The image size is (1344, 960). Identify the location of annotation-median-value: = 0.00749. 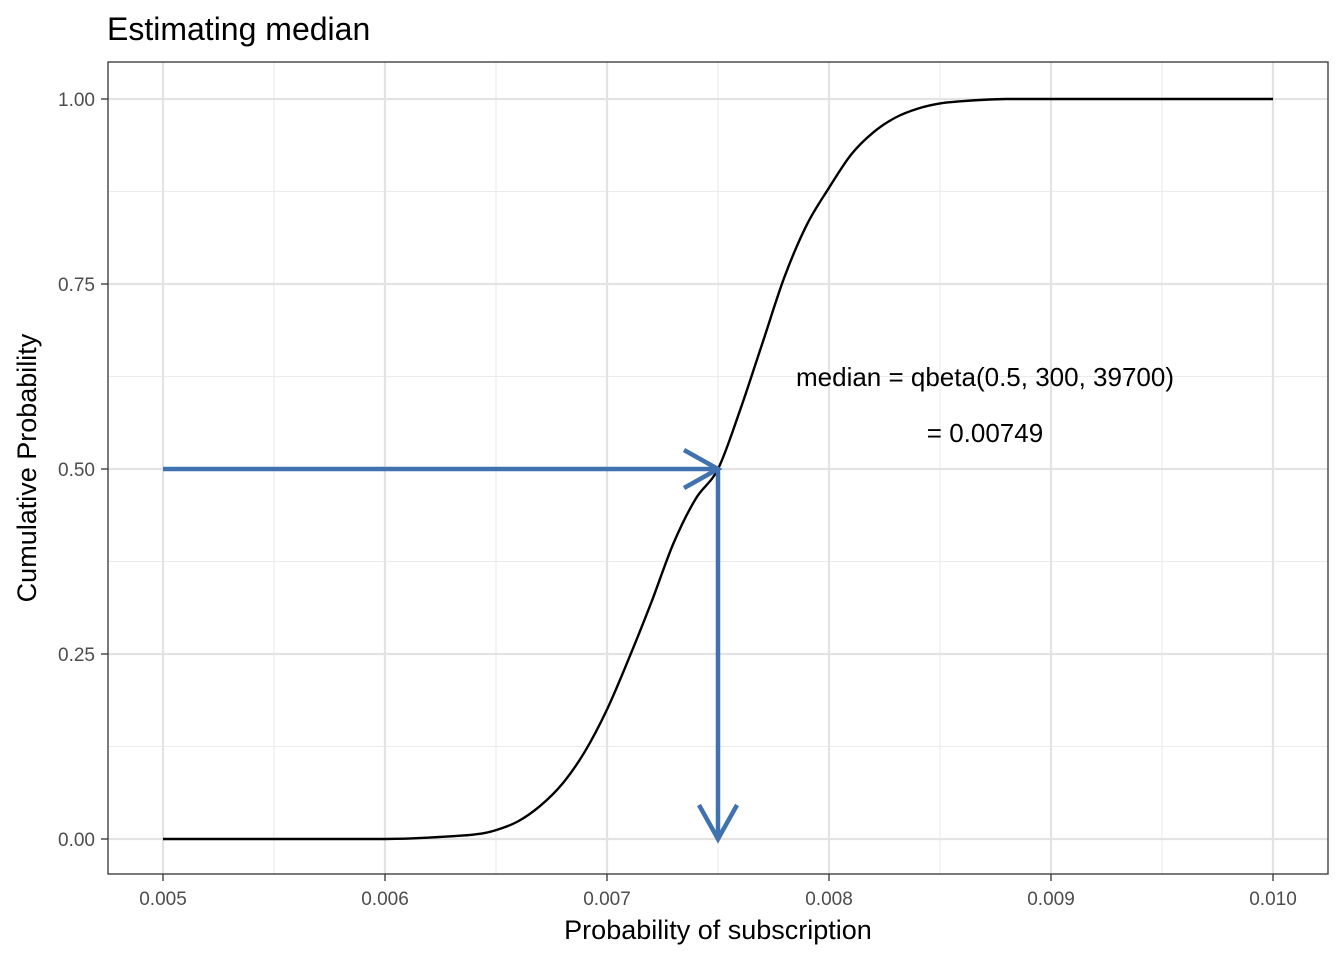
(985, 433).